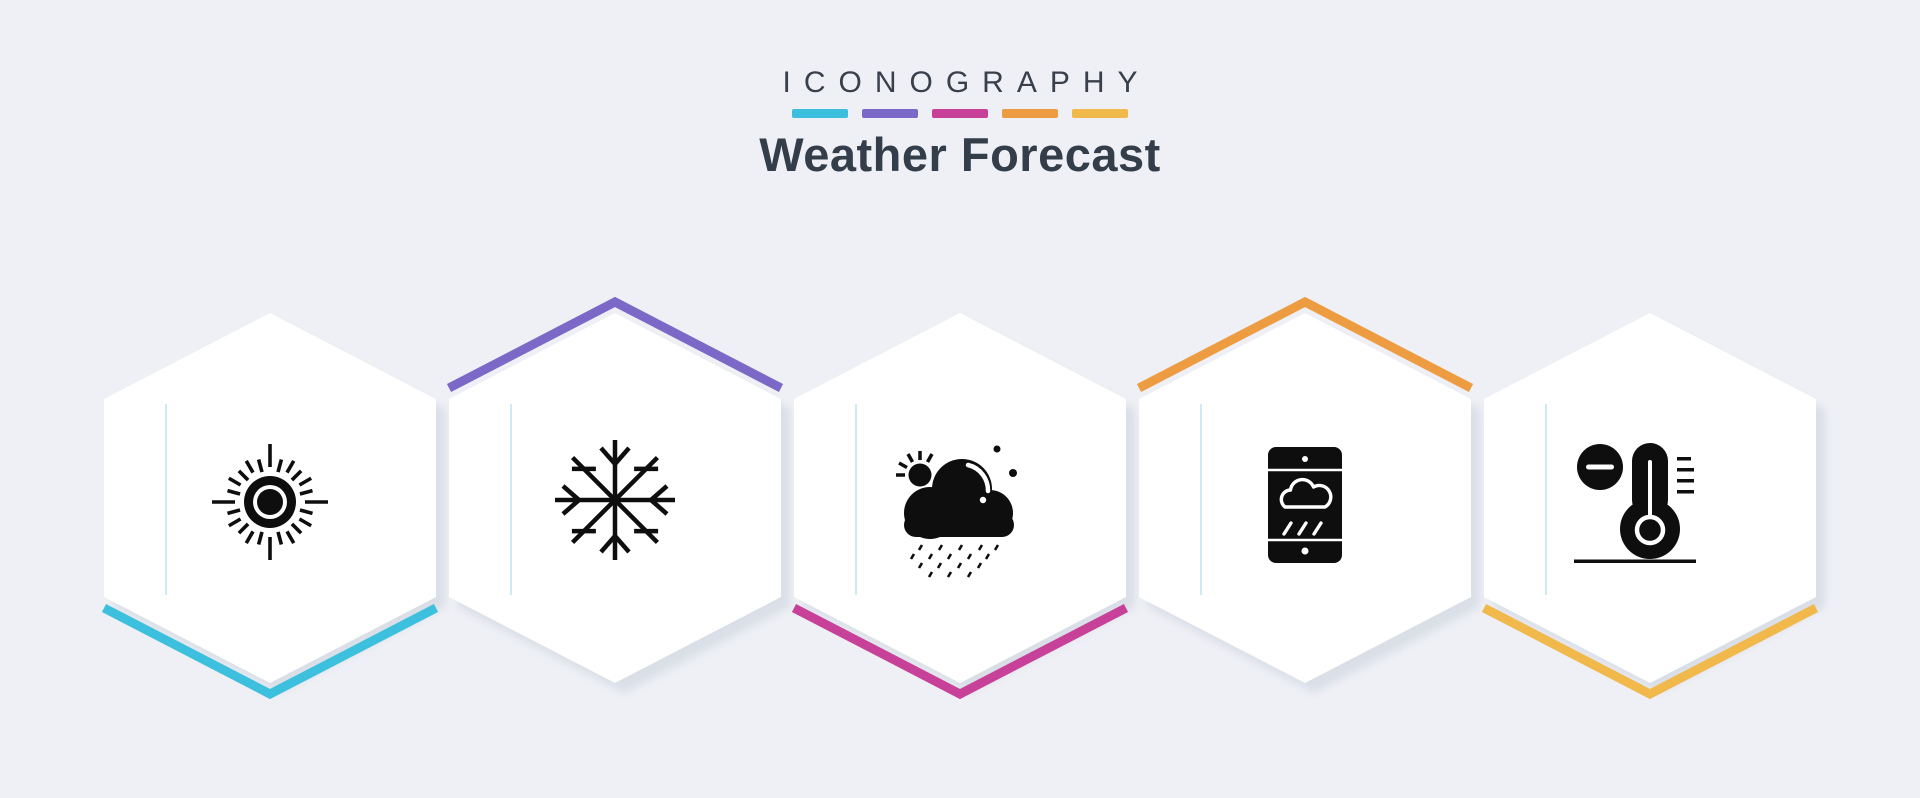 The height and width of the screenshot is (798, 1920). What do you see at coordinates (983, 500) in the screenshot?
I see `cloud-highlight-dot` at bounding box center [983, 500].